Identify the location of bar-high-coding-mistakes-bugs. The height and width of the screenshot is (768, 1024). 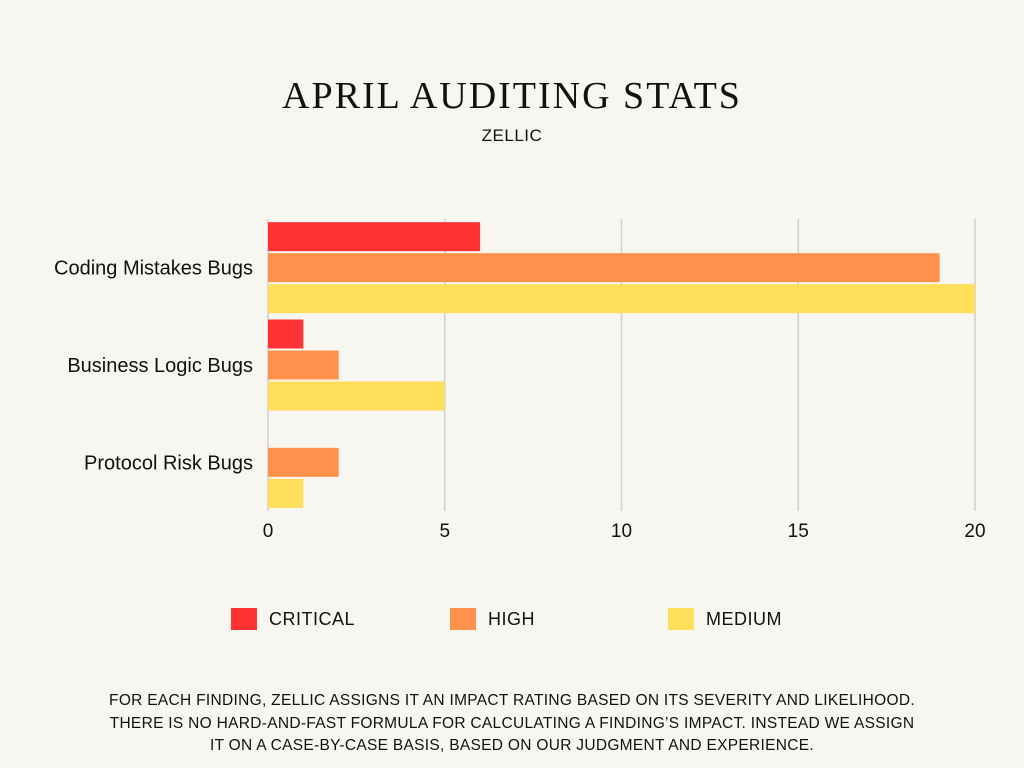
(604, 268).